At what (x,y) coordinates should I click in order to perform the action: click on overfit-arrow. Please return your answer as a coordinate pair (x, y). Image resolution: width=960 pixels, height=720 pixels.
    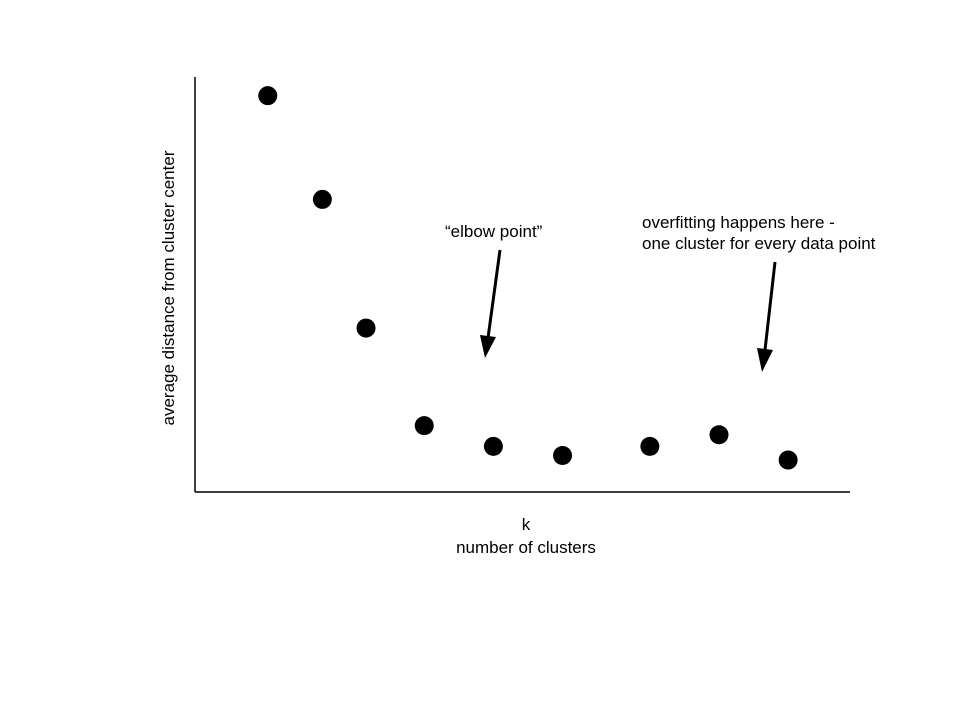
    Looking at the image, I should click on (767, 316).